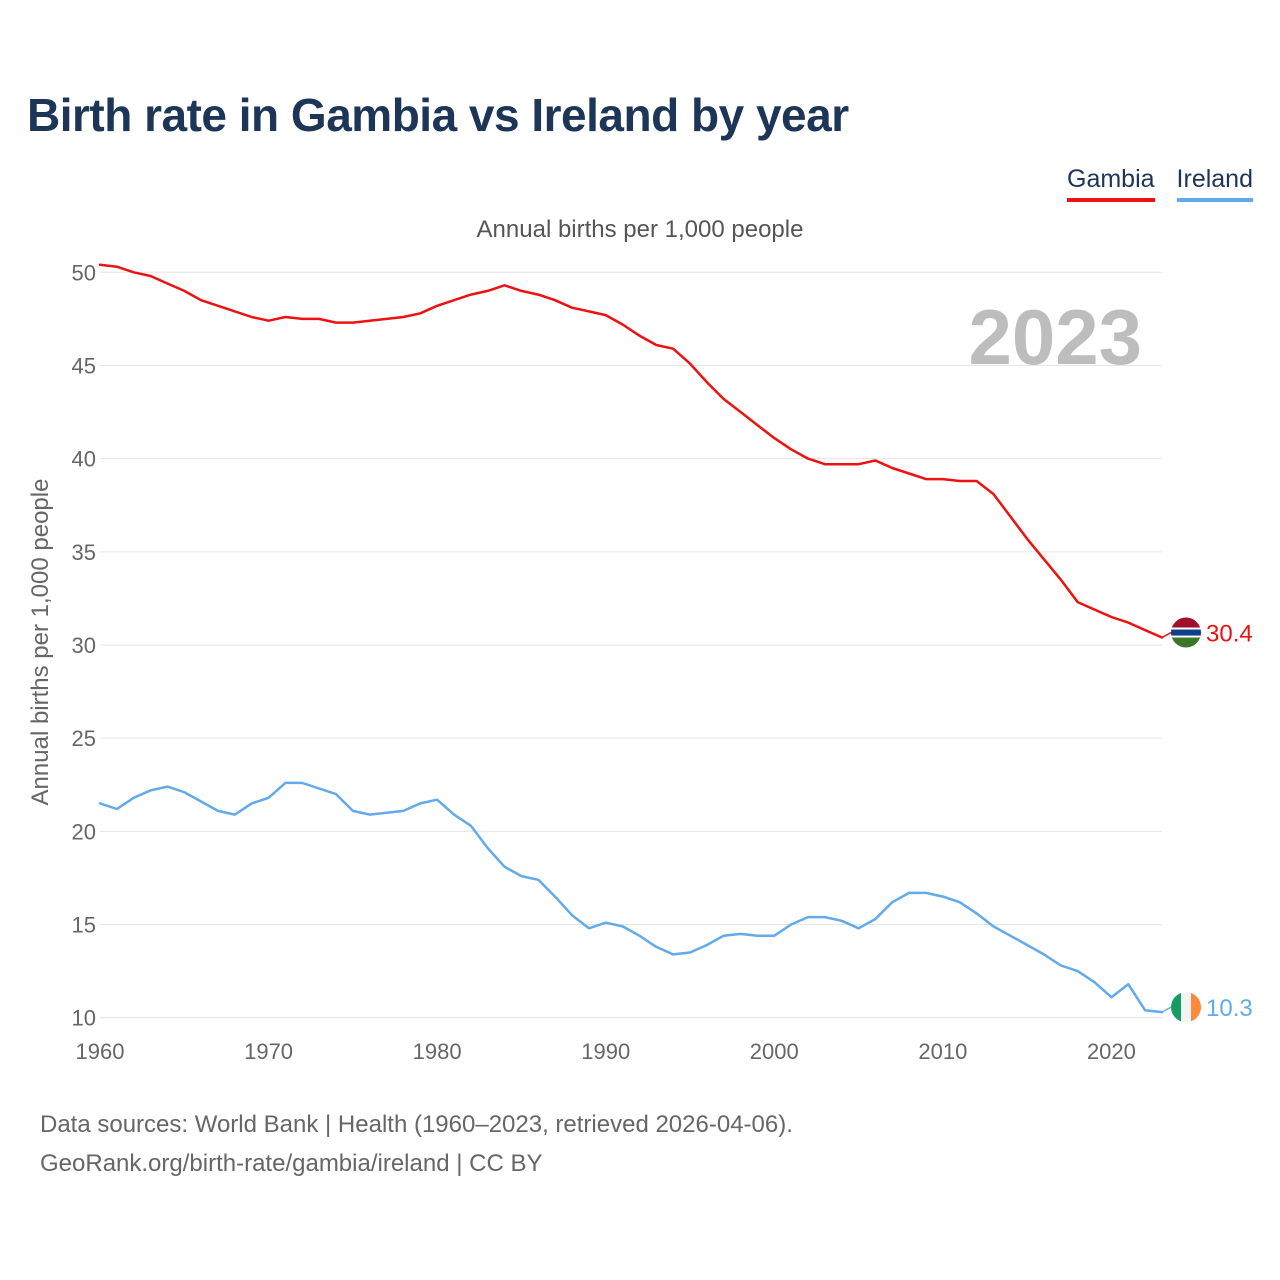 The image size is (1280, 1280). Describe the element at coordinates (1111, 183) in the screenshot. I see `legend-item-gambia: Gambia` at that location.